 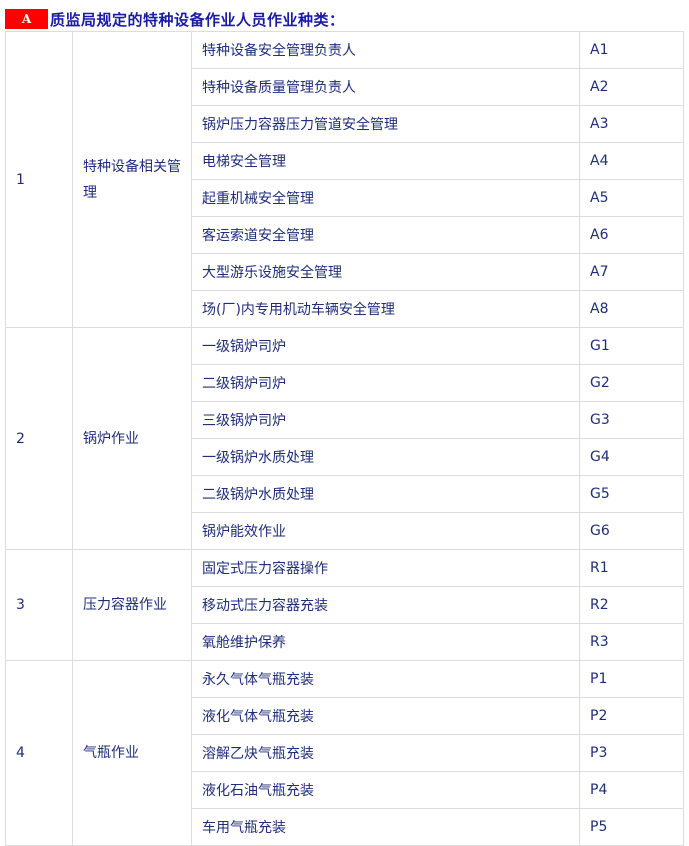 What do you see at coordinates (385, 568) in the screenshot?
I see `job-name: 固定式压力容器操作` at bounding box center [385, 568].